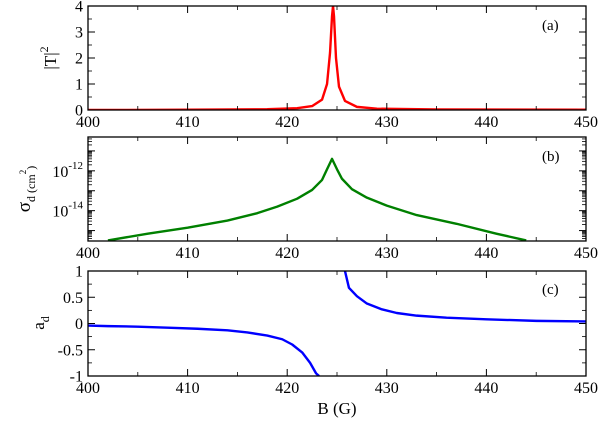 Image resolution: width=604 pixels, height=427 pixels. I want to click on panel-b-ylabel: σd (cm2), so click(26, 189).